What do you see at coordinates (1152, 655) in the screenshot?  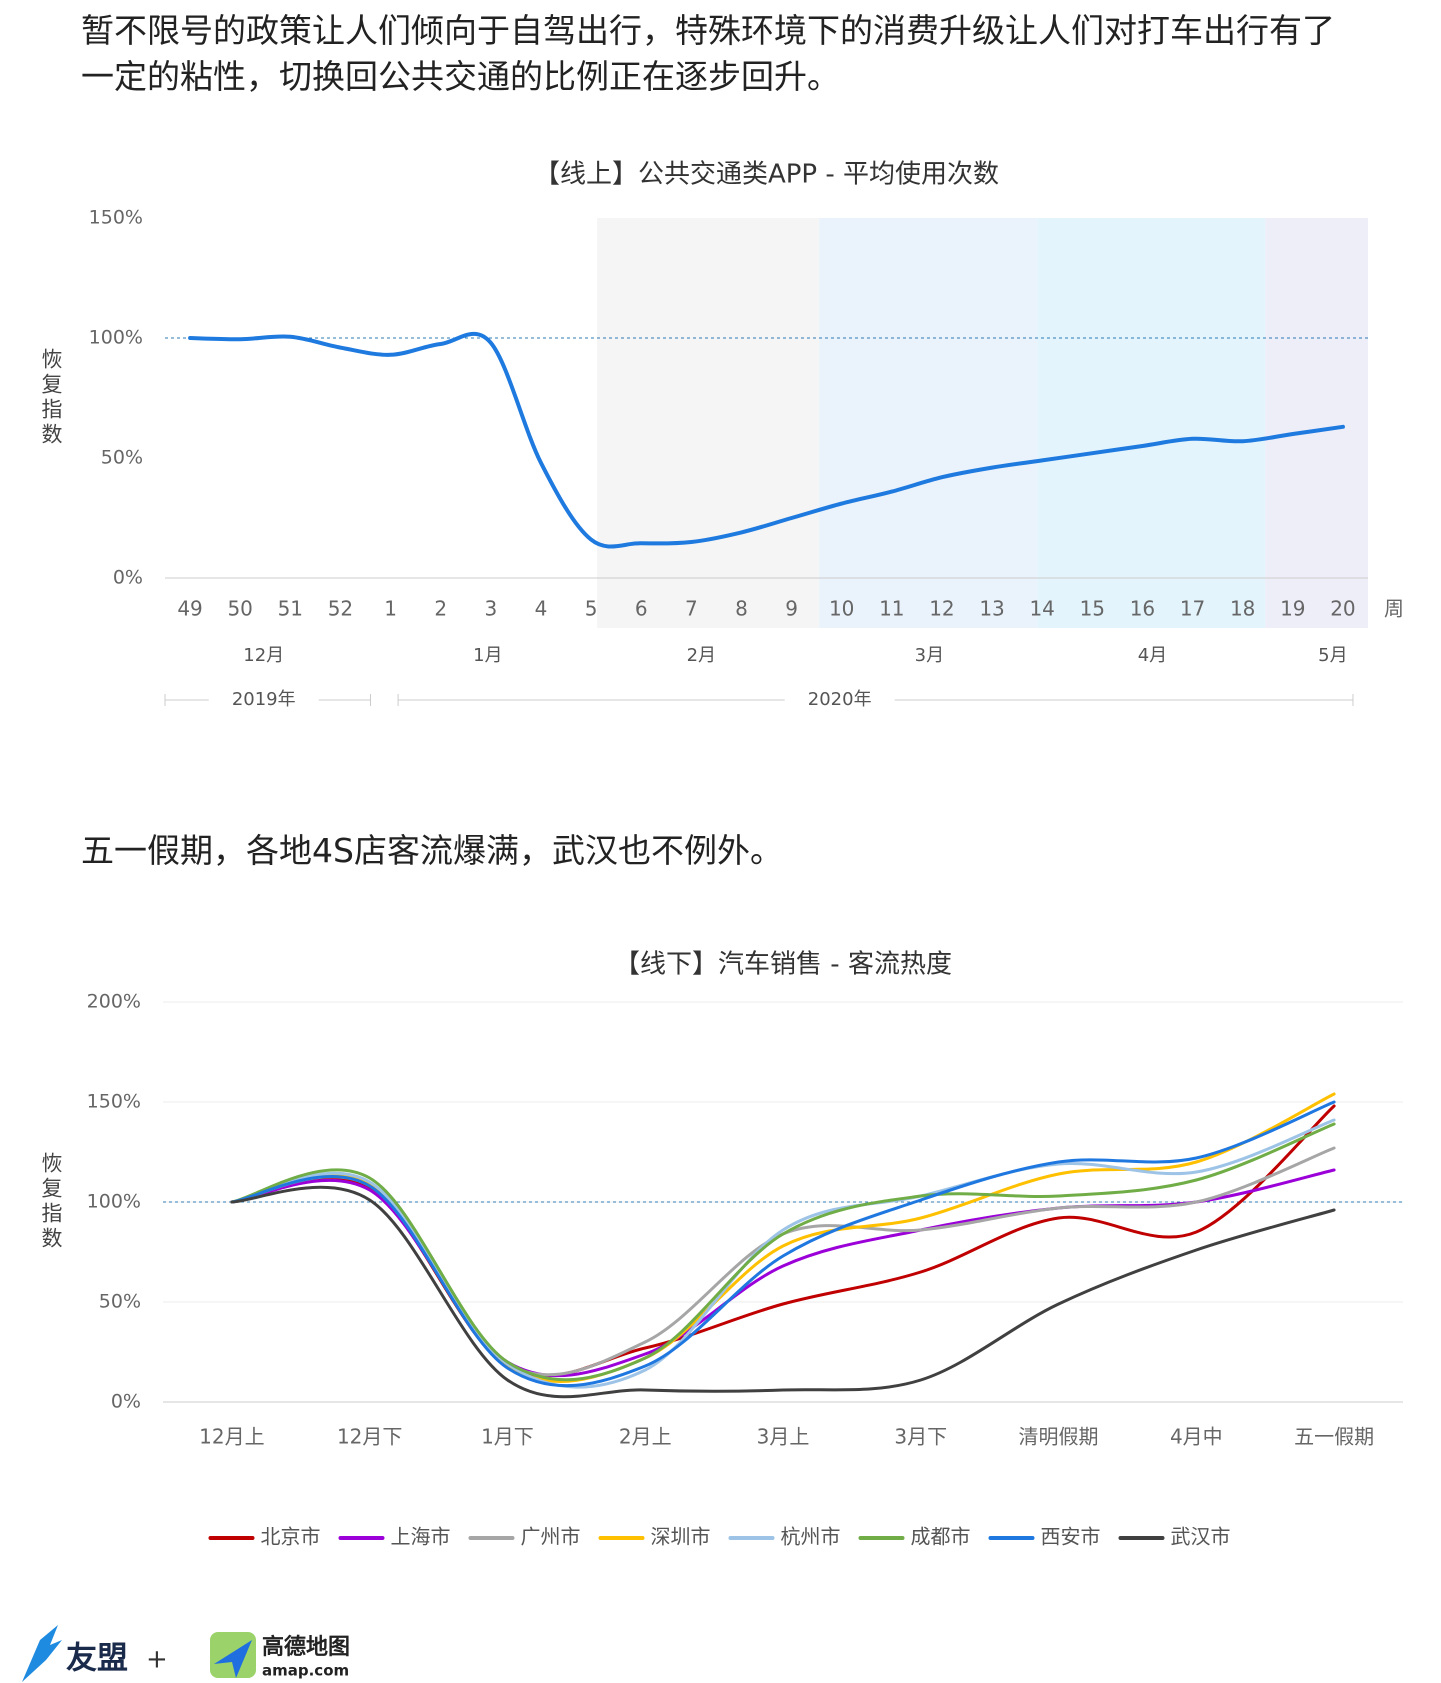 I see `month-label: 4月` at bounding box center [1152, 655].